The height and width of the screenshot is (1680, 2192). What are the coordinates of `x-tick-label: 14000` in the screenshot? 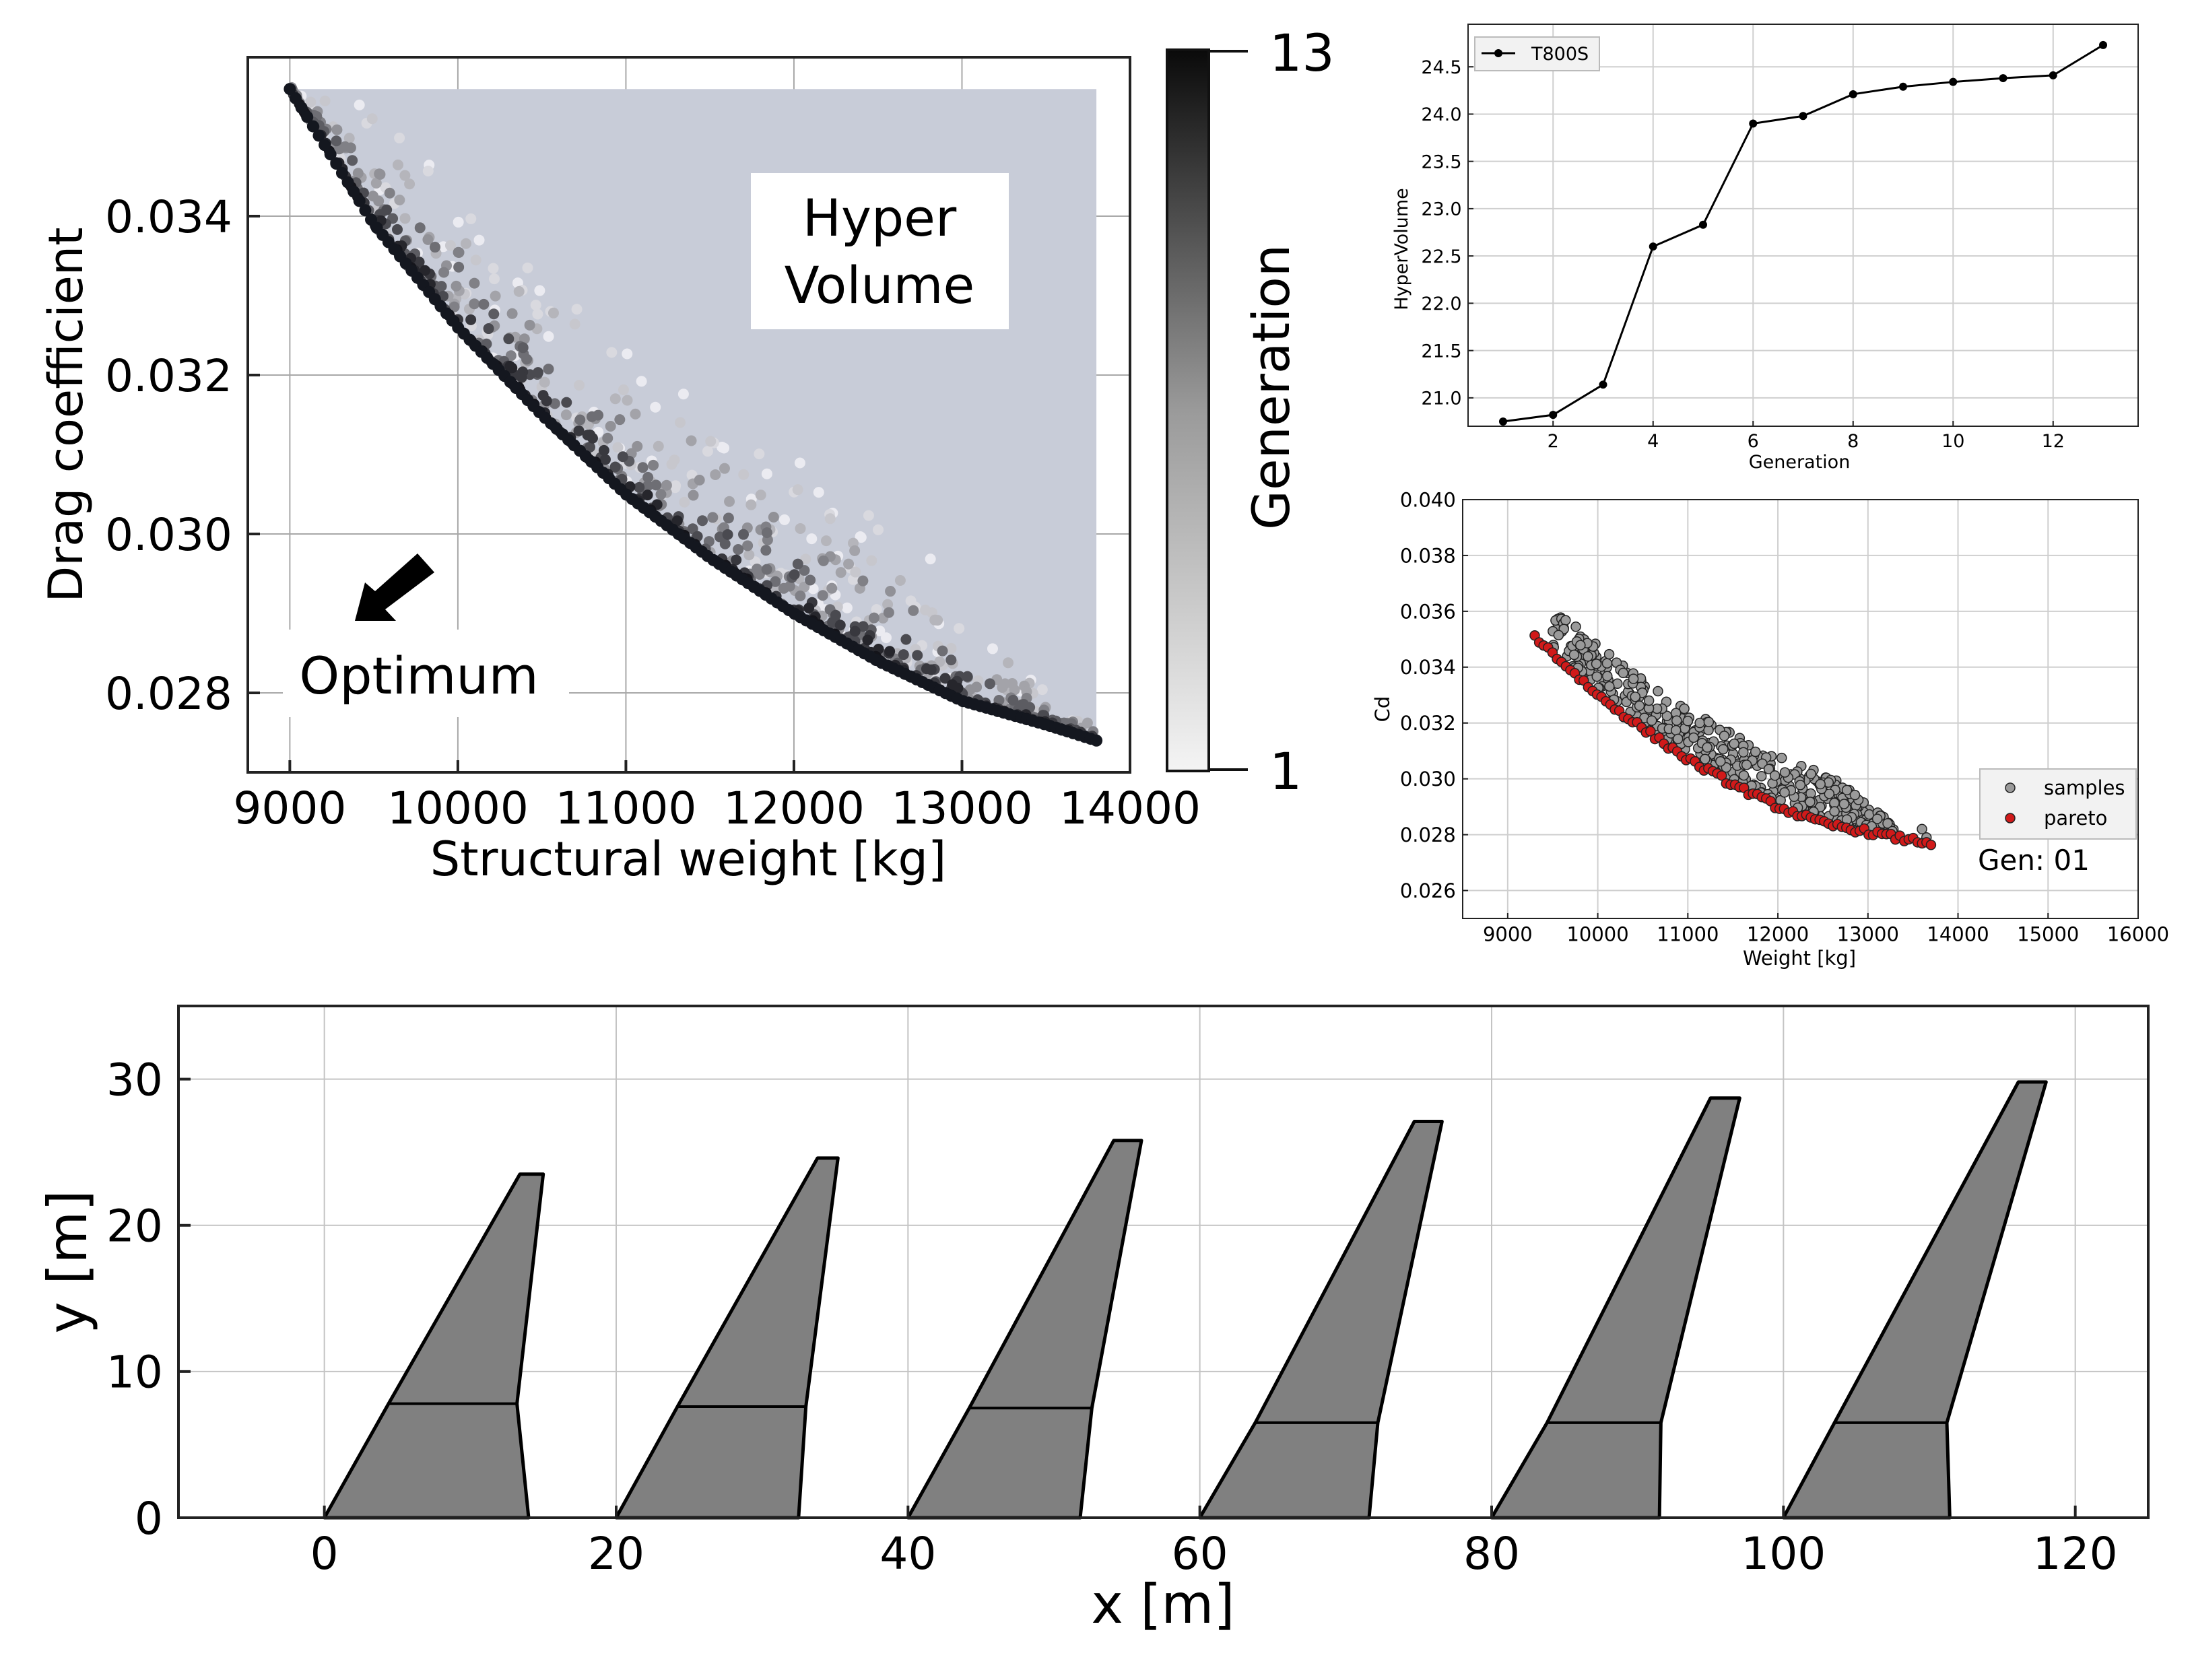 It's located at (1958, 933).